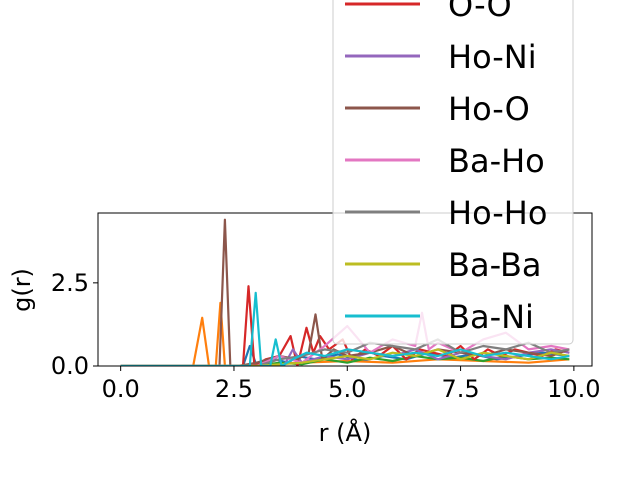 The width and height of the screenshot is (640, 480). What do you see at coordinates (345, 432) in the screenshot?
I see `x-axis-label: r (Å)` at bounding box center [345, 432].